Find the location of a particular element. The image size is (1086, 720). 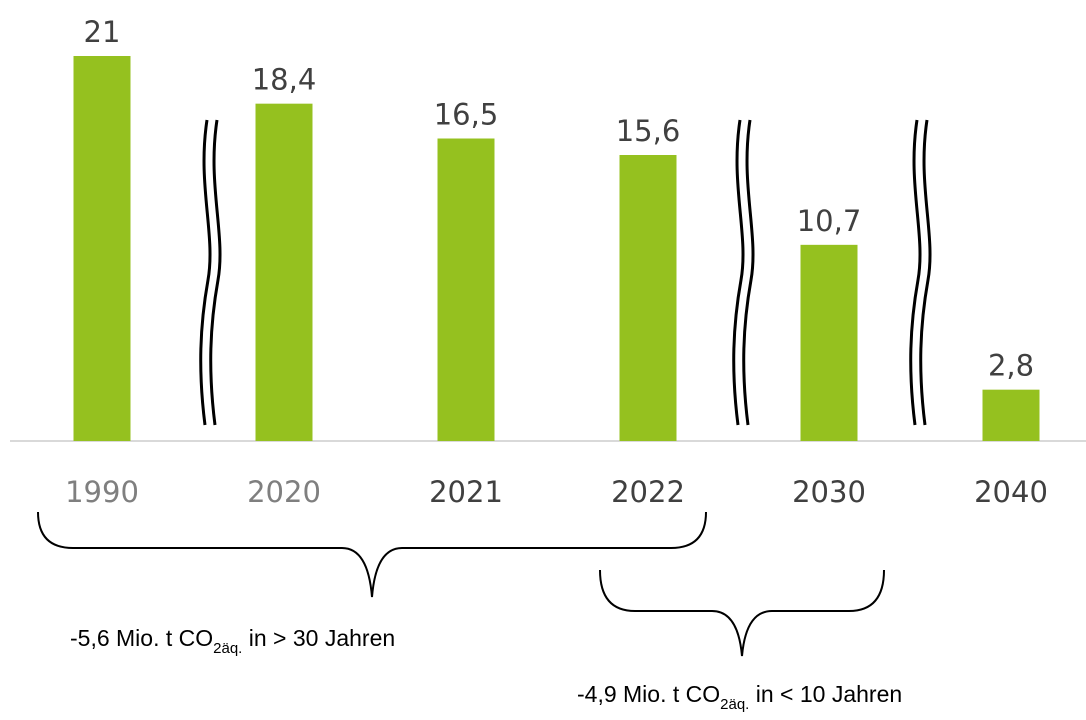

value-label-1990: 21 is located at coordinates (102, 32).